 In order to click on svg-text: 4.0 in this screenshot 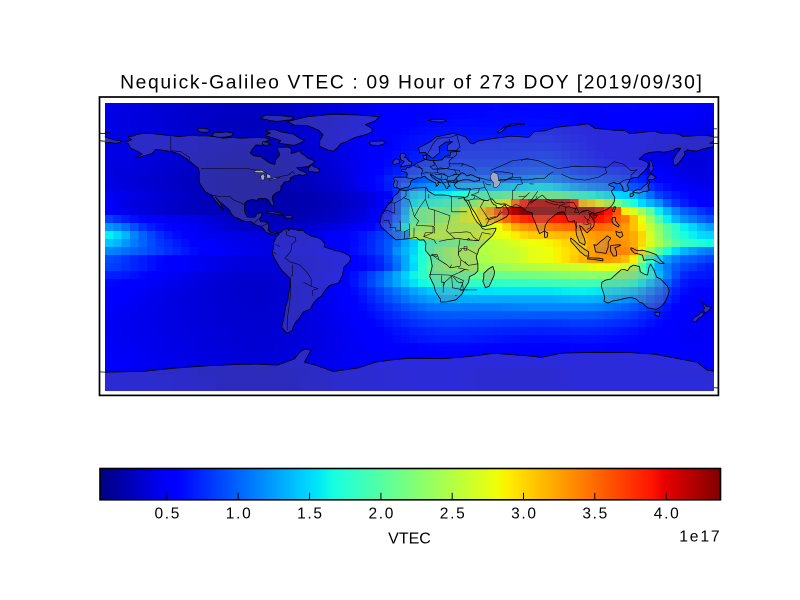, I will do `click(667, 514)`.